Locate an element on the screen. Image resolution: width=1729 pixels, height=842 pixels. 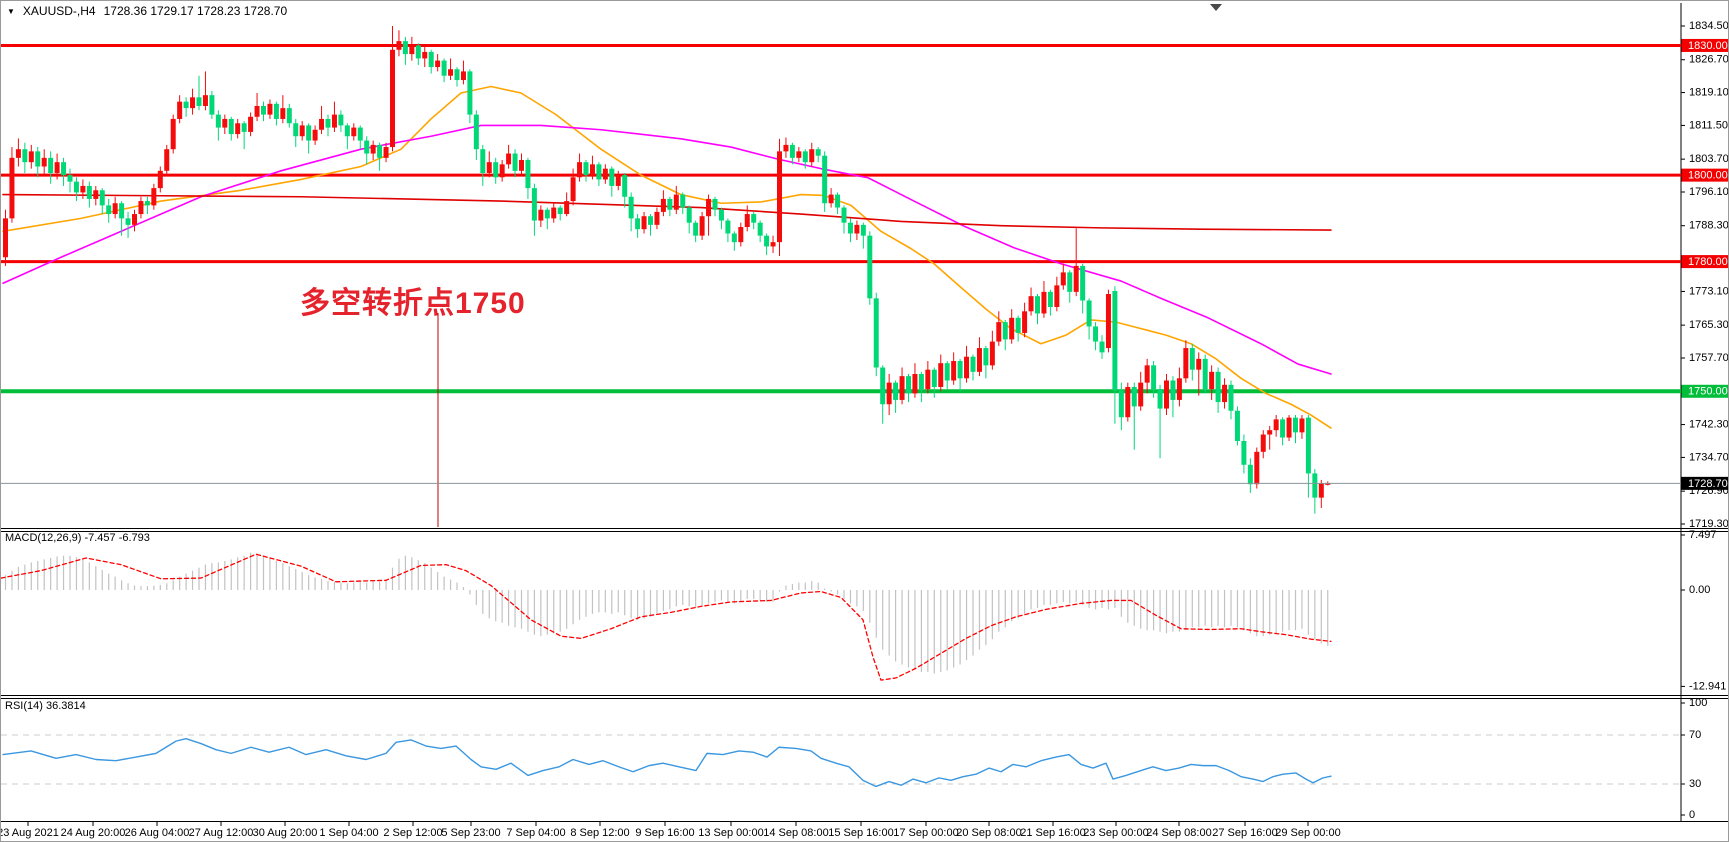
svg-text: 2 Sep 12:00 is located at coordinates (412, 833).